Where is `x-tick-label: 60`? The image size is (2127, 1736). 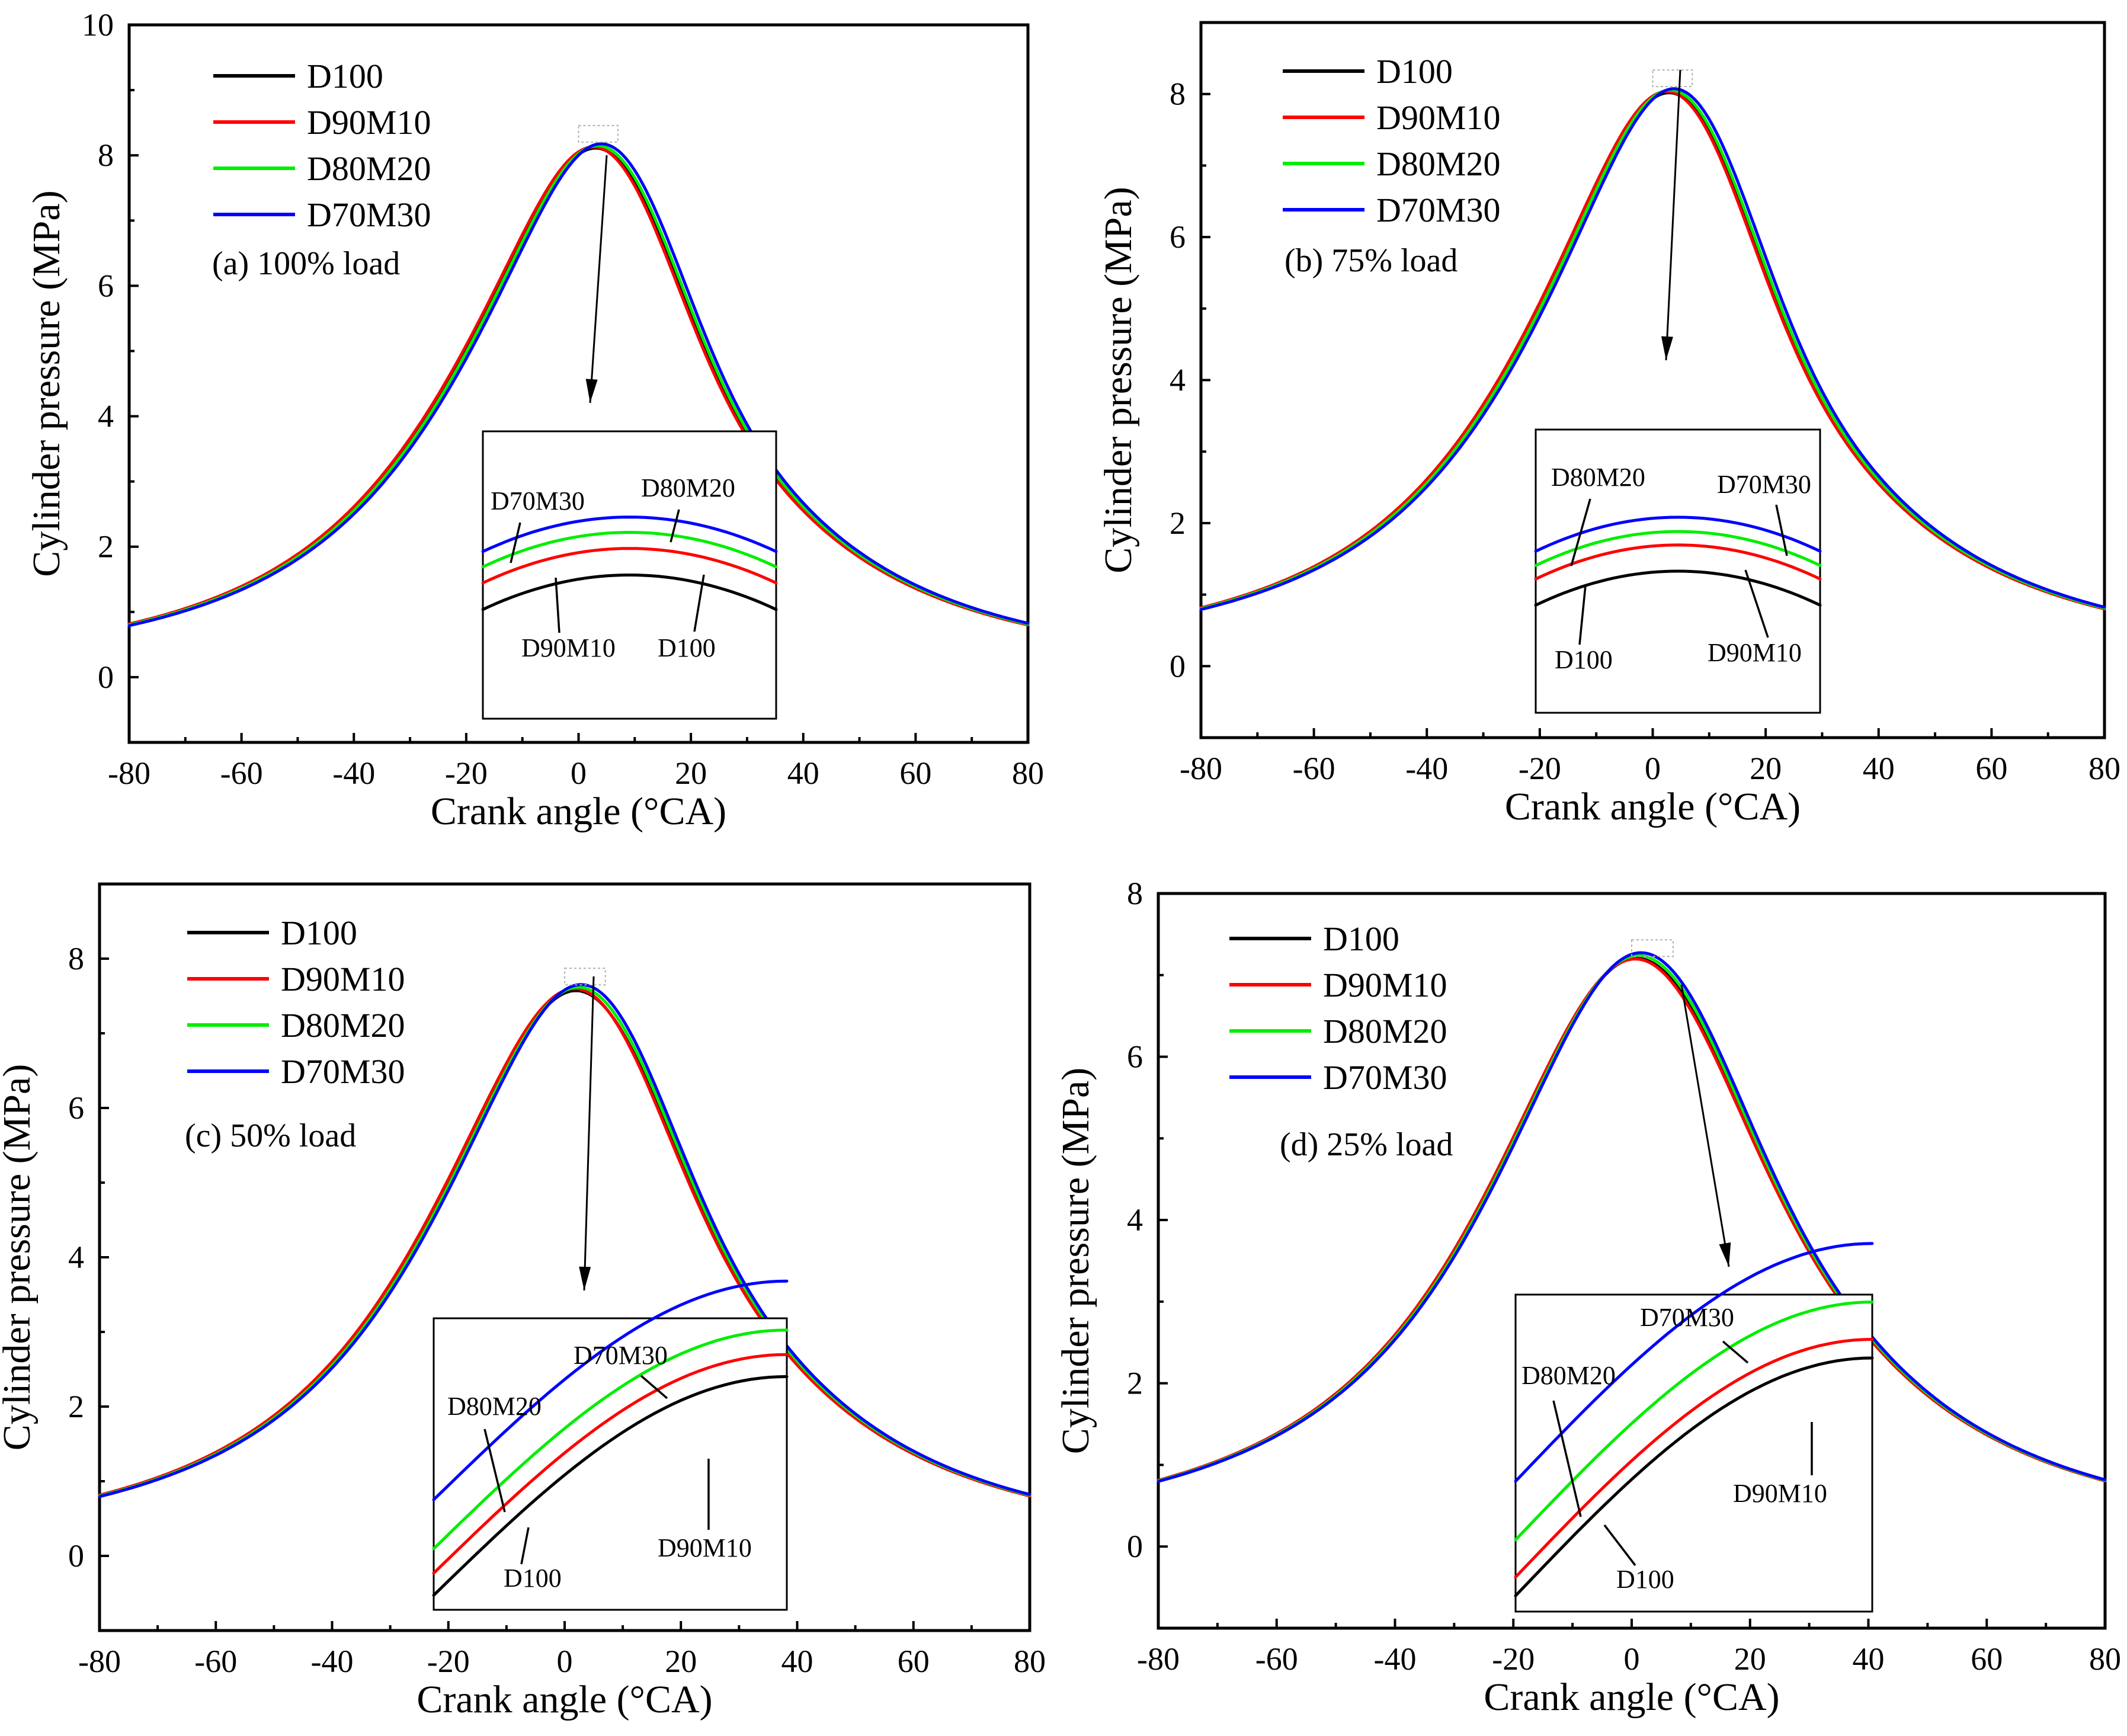 x-tick-label: 60 is located at coordinates (1991, 769).